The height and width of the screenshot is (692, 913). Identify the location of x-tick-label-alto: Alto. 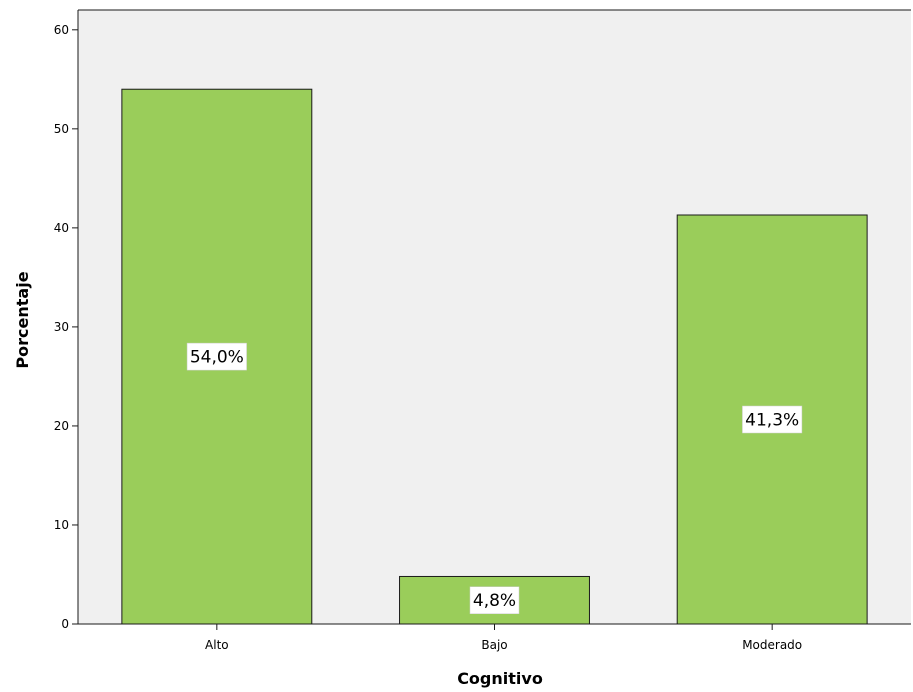
(217, 645).